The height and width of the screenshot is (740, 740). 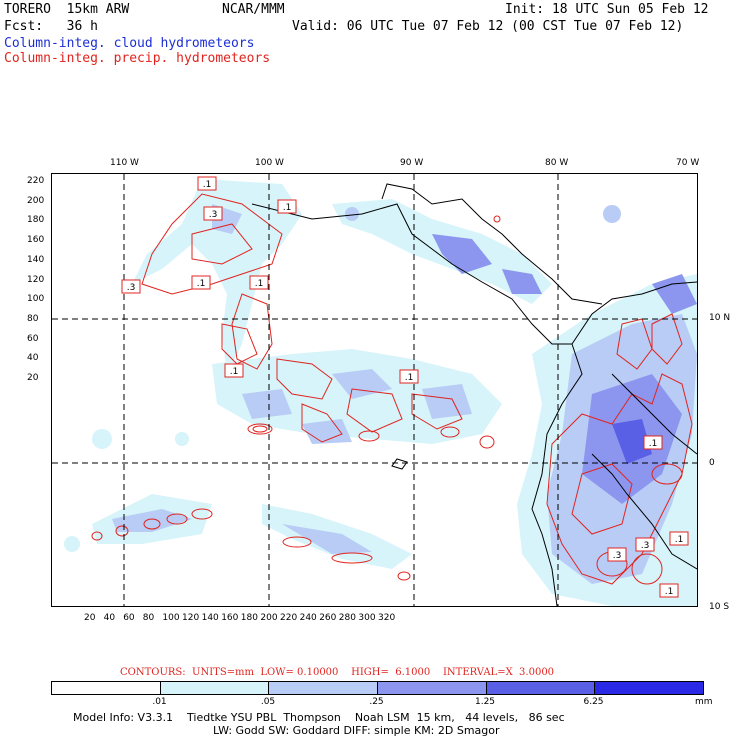 What do you see at coordinates (33, 338) in the screenshot?
I see `y-tick-label: 60` at bounding box center [33, 338].